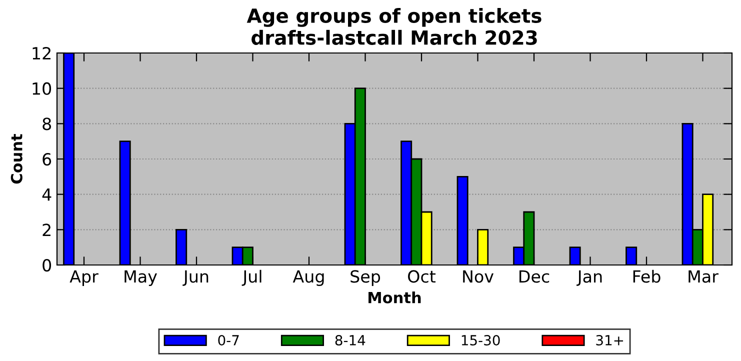 This screenshot has width=741, height=361. What do you see at coordinates (228, 340) in the screenshot?
I see `legend-label: 0-7` at bounding box center [228, 340].